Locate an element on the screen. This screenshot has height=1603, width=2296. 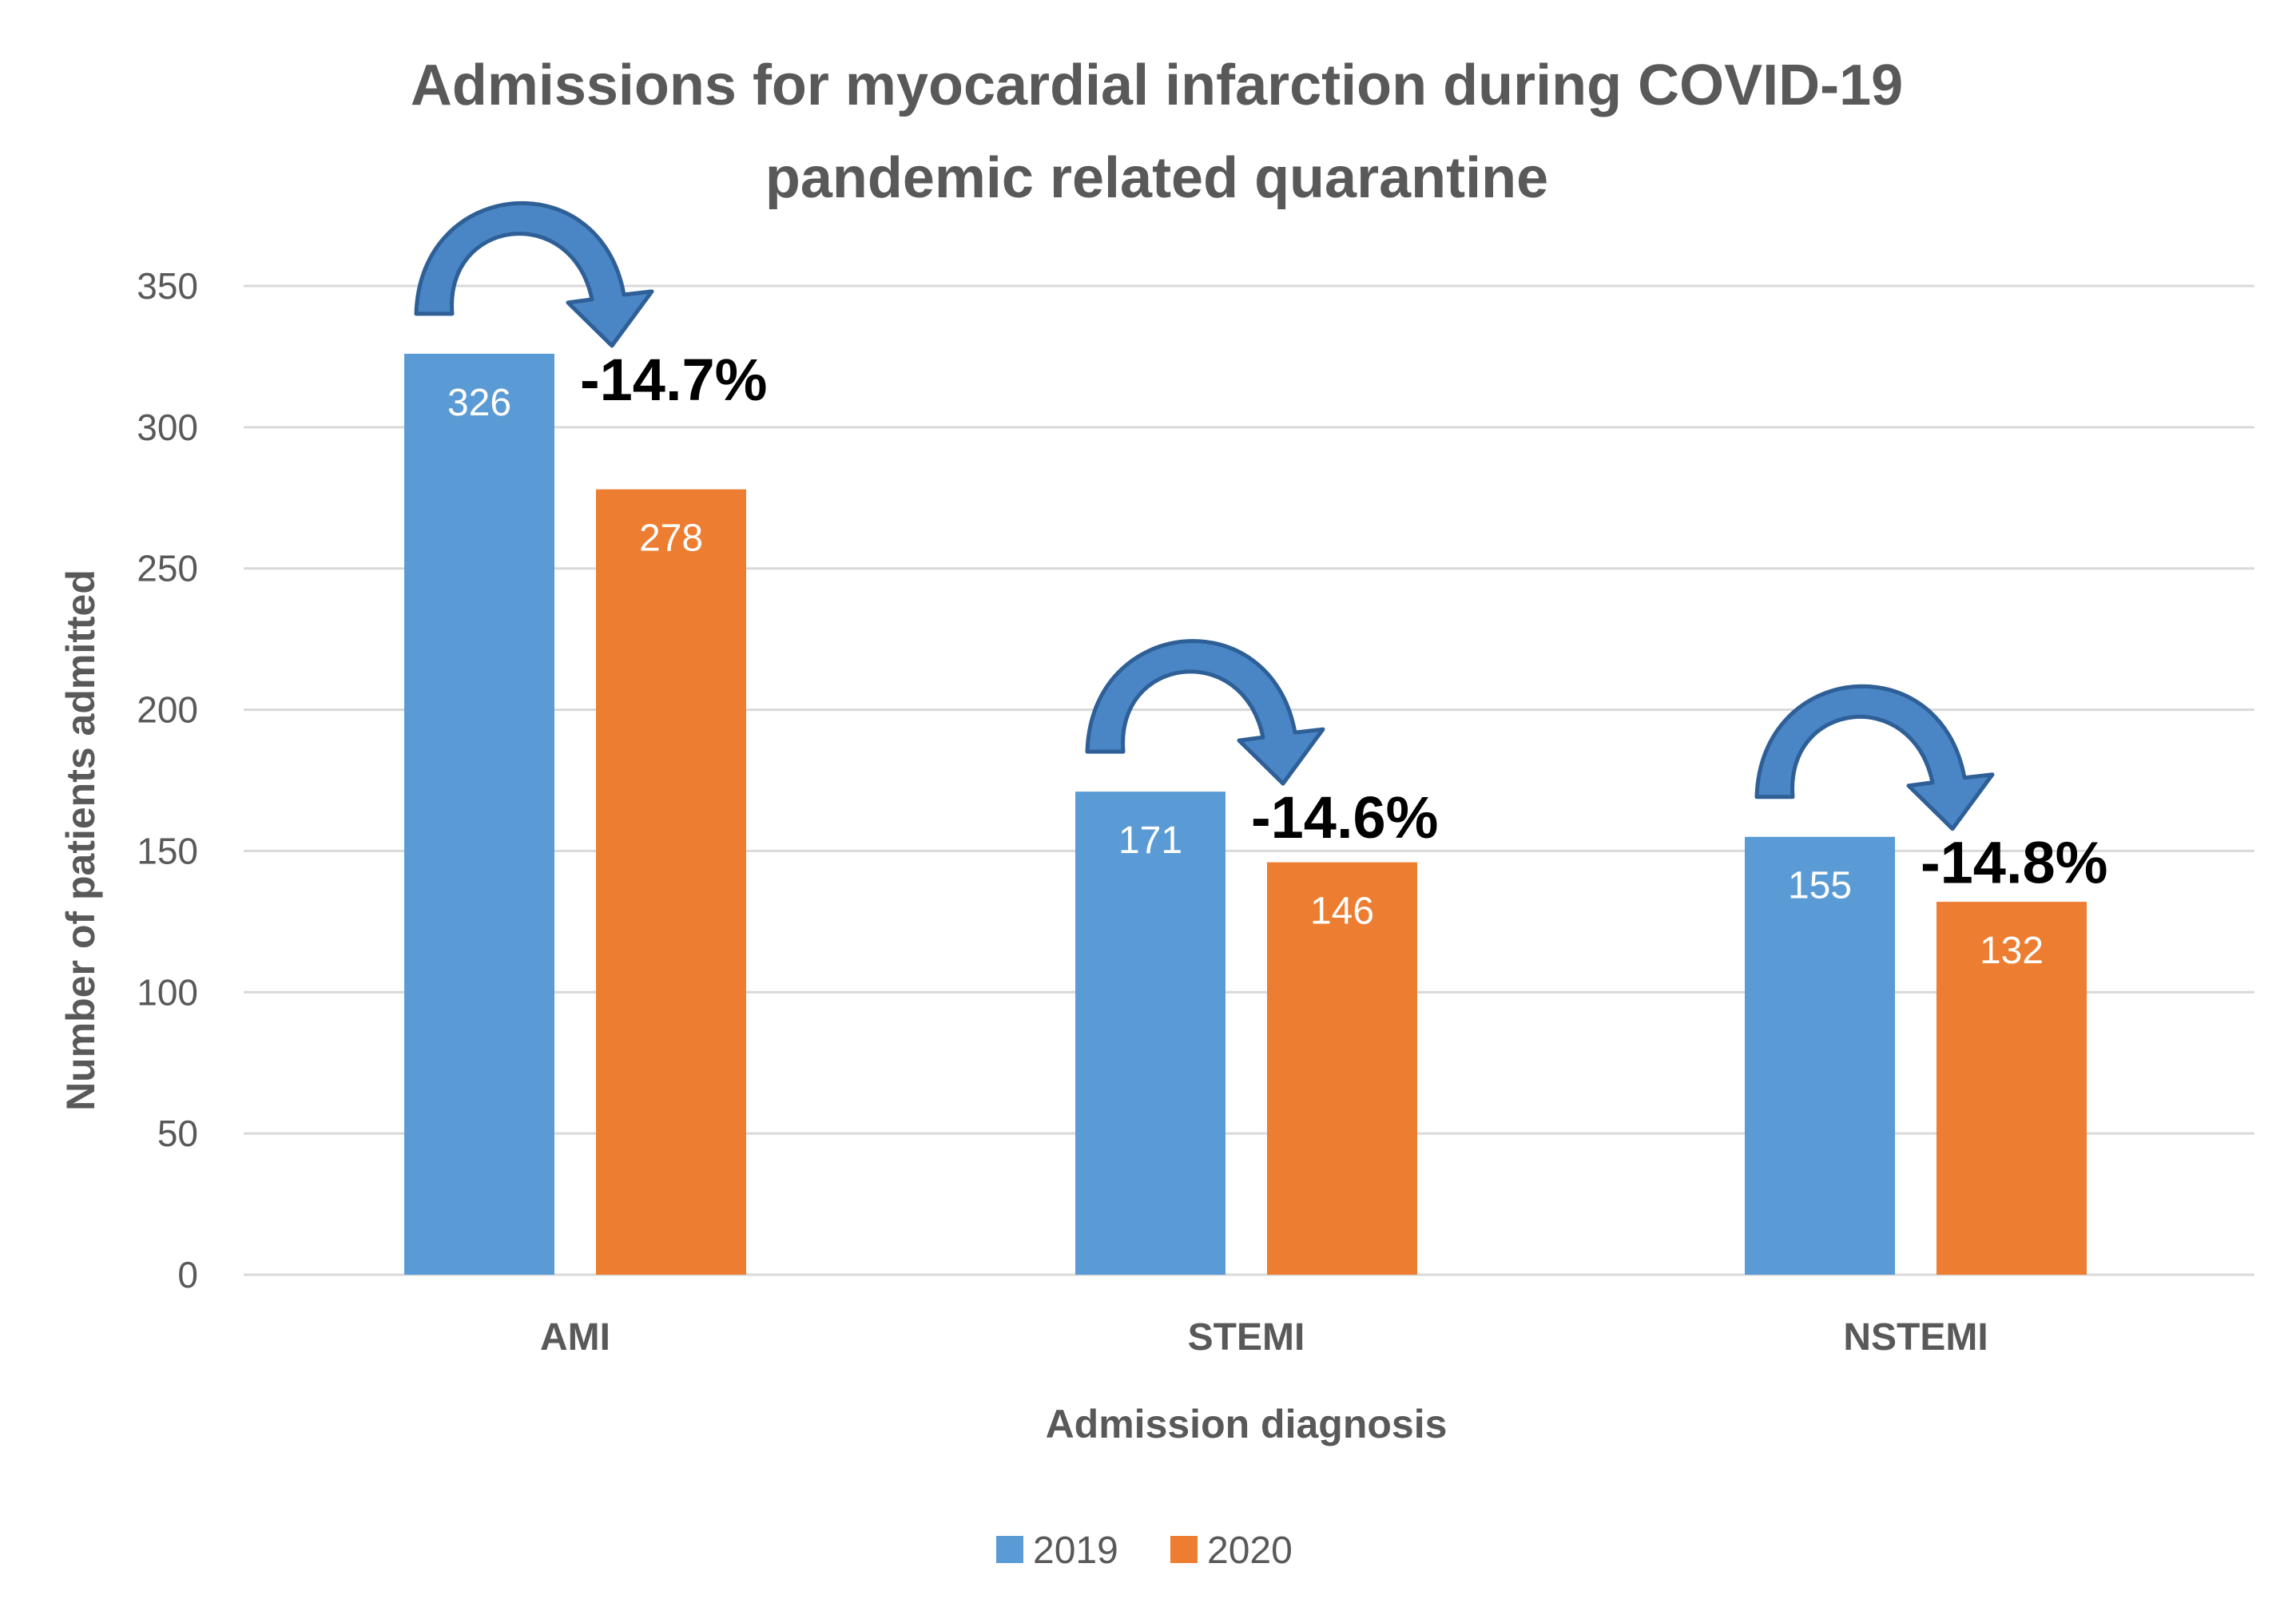
y-axis-title: Number of patients admitted is located at coordinates (81, 840).